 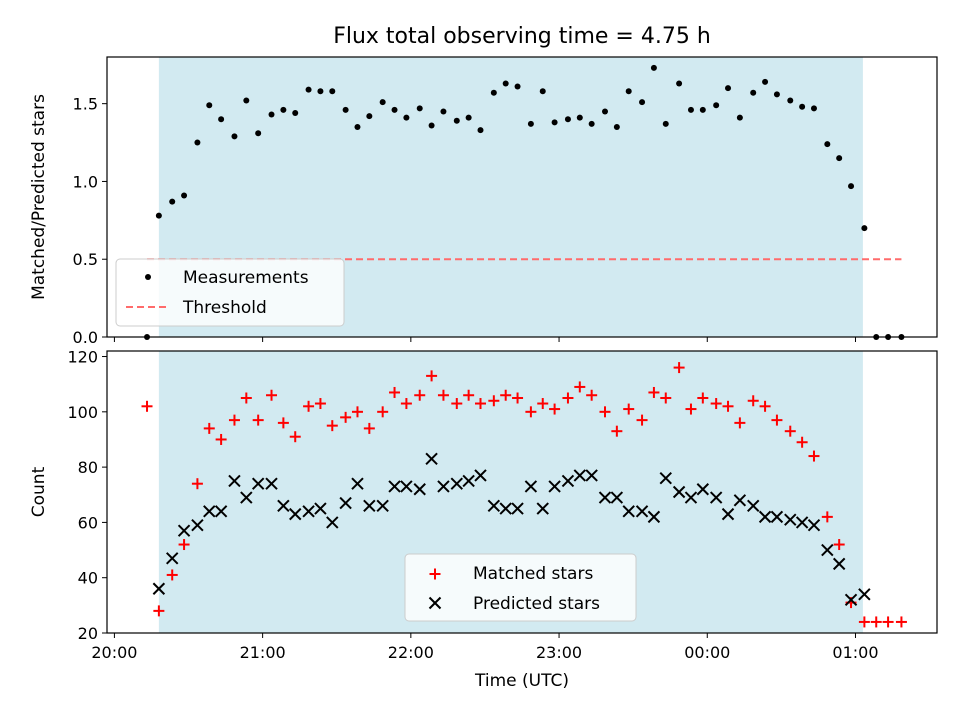 I want to click on y-tick-label: 1.0, so click(x=85, y=181).